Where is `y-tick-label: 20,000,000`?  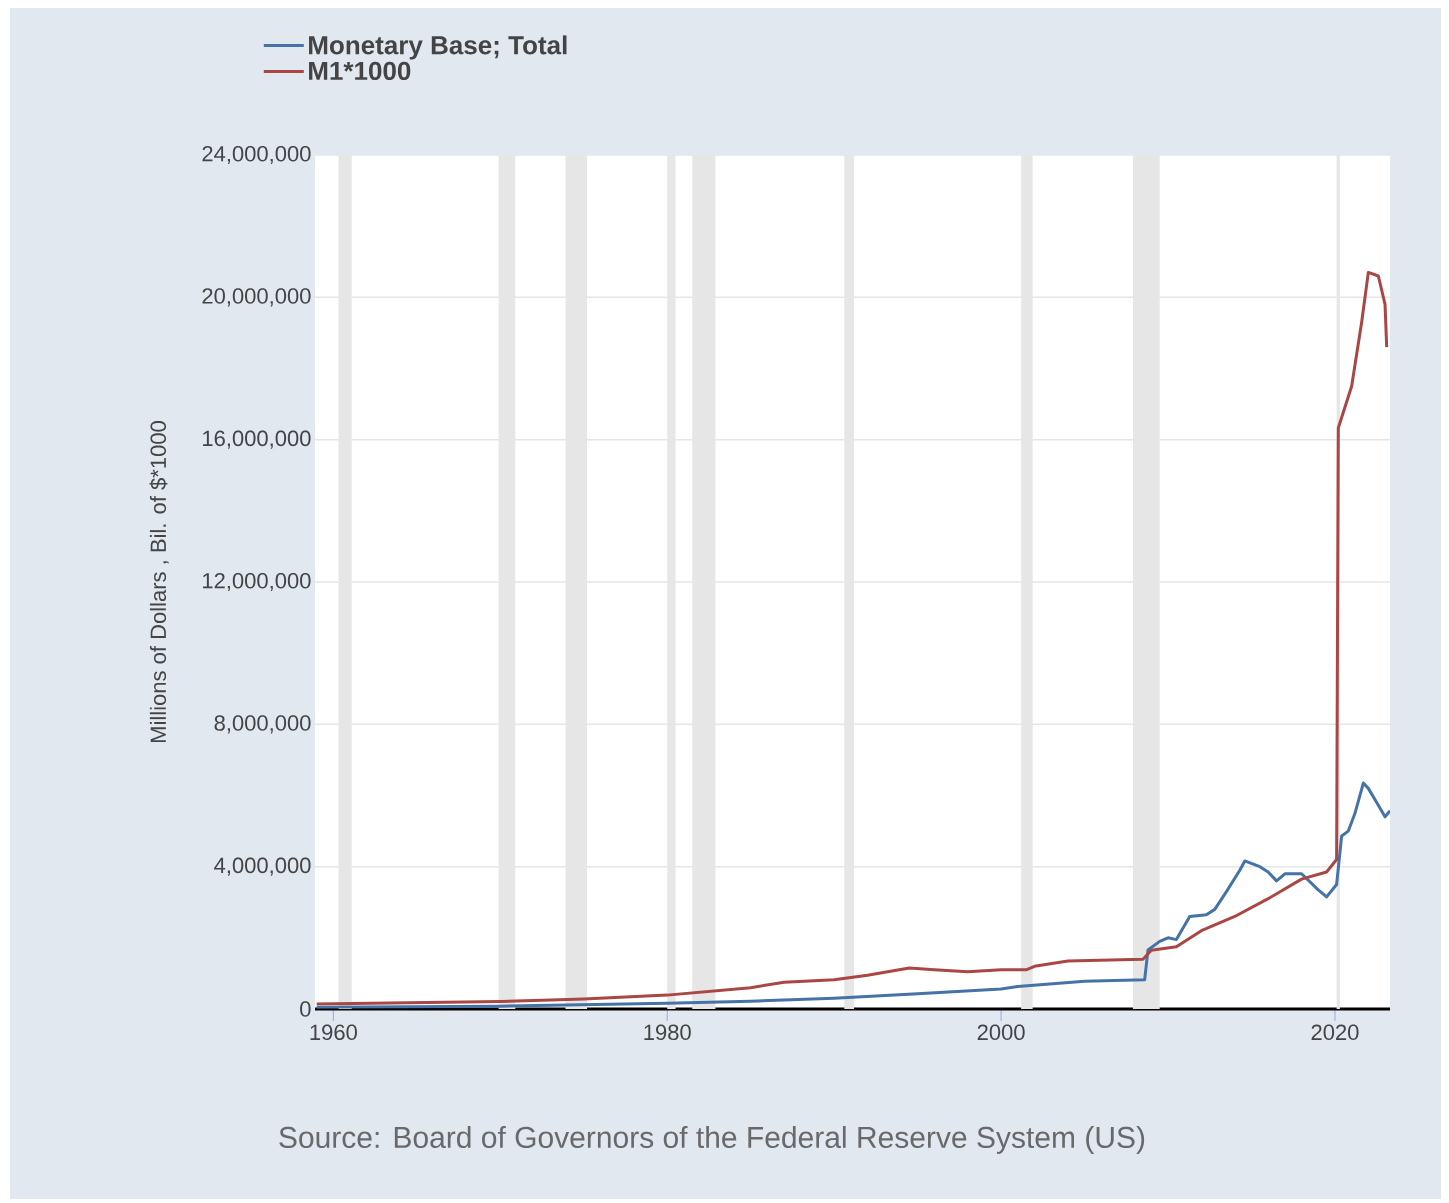 y-tick-label: 20,000,000 is located at coordinates (256, 297).